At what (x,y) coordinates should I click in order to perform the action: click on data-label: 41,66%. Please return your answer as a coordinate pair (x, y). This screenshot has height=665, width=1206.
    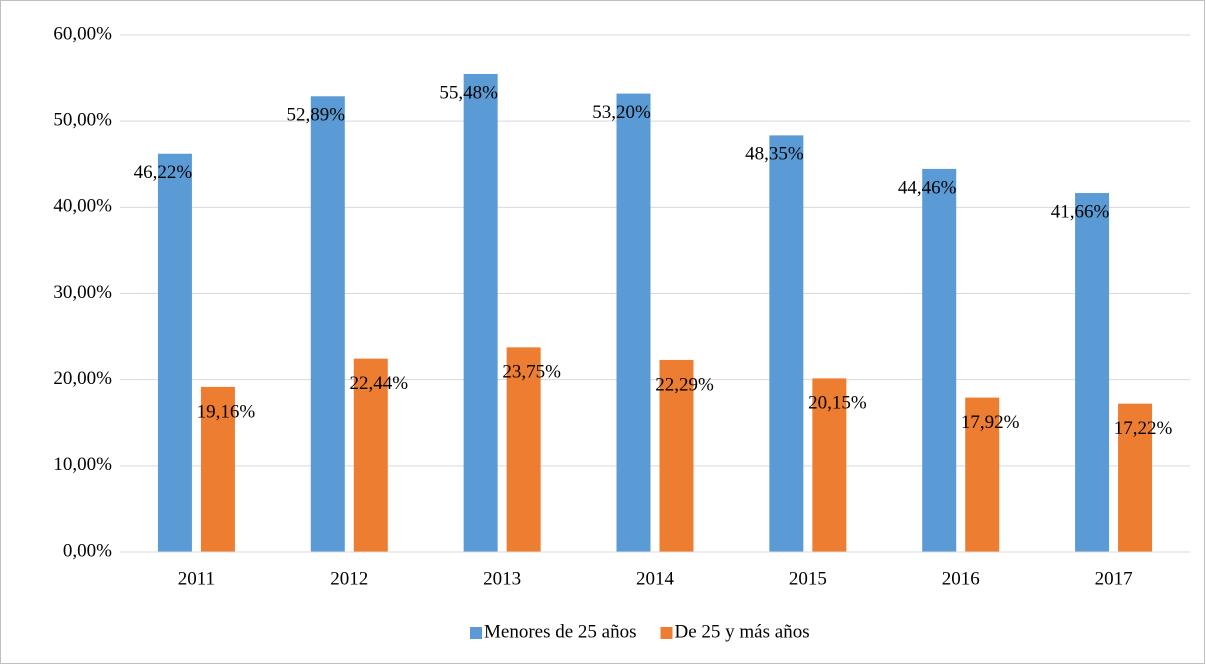
    Looking at the image, I should click on (1080, 211).